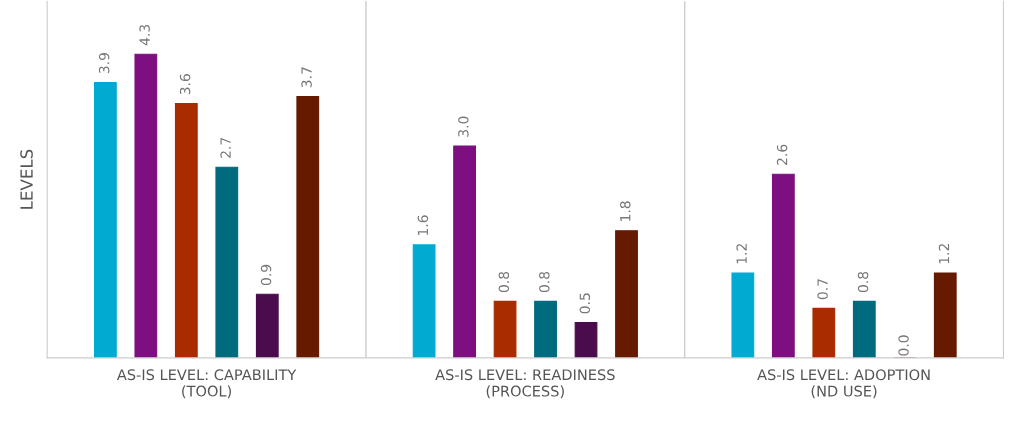  Describe the element at coordinates (782, 154) in the screenshot. I see `data-label: 2.6` at that location.